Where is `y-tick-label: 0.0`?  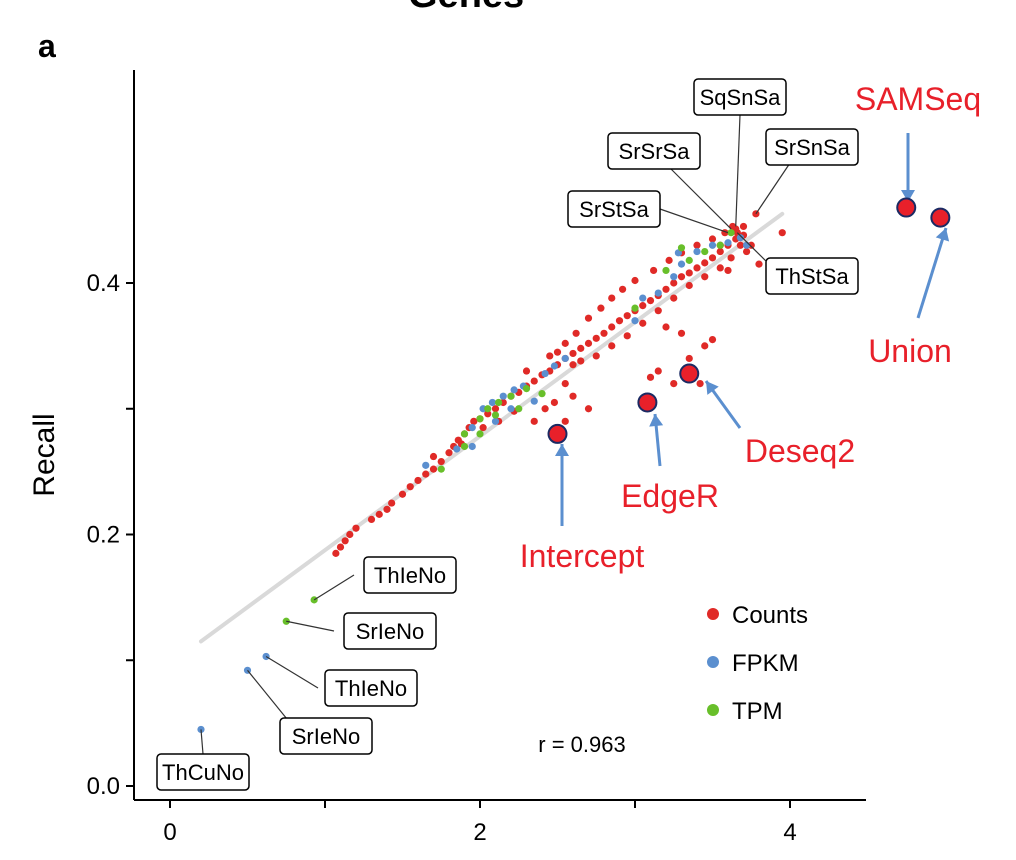
y-tick-label: 0.0 is located at coordinates (103, 786).